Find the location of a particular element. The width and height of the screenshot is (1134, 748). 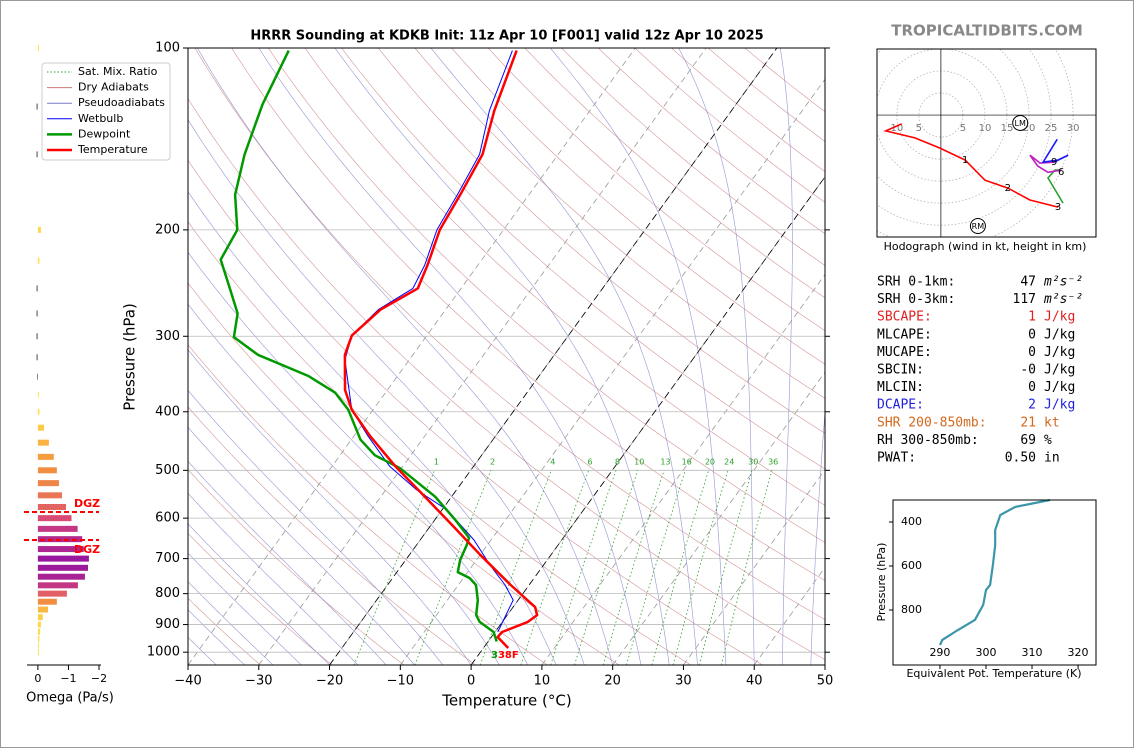

legend-label: Temperature is located at coordinates (112, 149).